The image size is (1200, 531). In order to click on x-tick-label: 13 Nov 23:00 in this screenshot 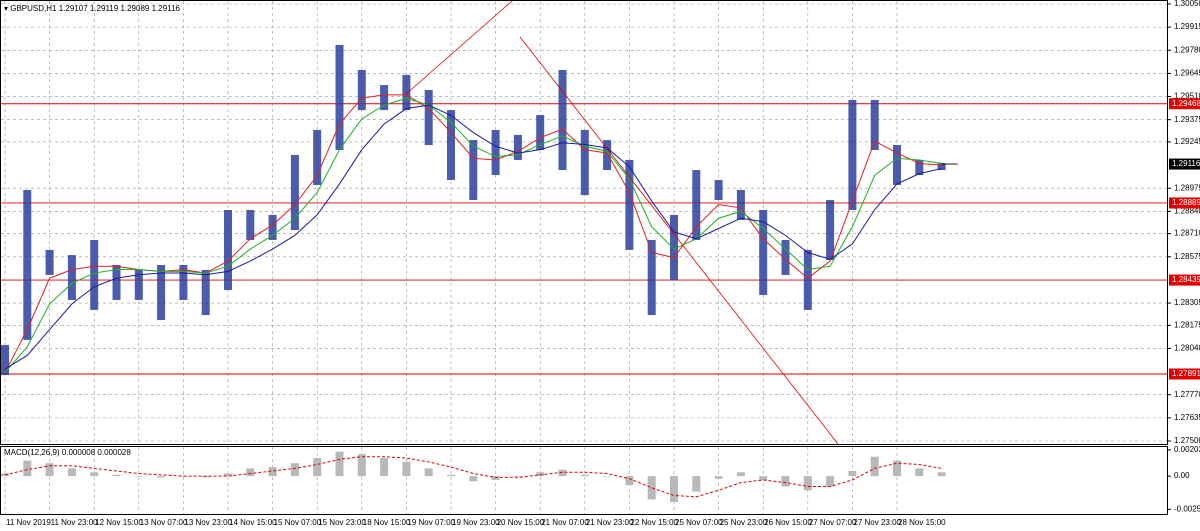, I will do `click(208, 522)`.